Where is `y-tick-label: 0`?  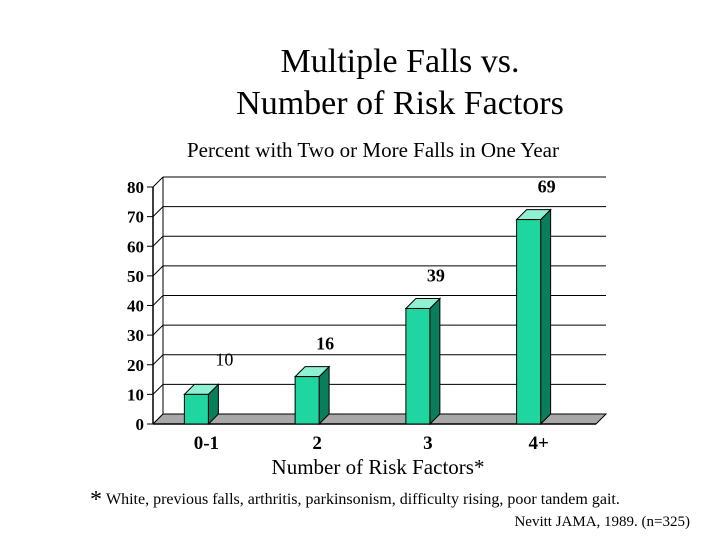
y-tick-label: 0 is located at coordinates (140, 424).